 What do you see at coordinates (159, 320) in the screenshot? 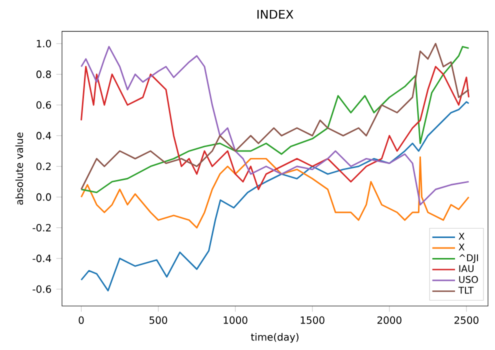
I see `x-tick-label: 500` at bounding box center [159, 320].